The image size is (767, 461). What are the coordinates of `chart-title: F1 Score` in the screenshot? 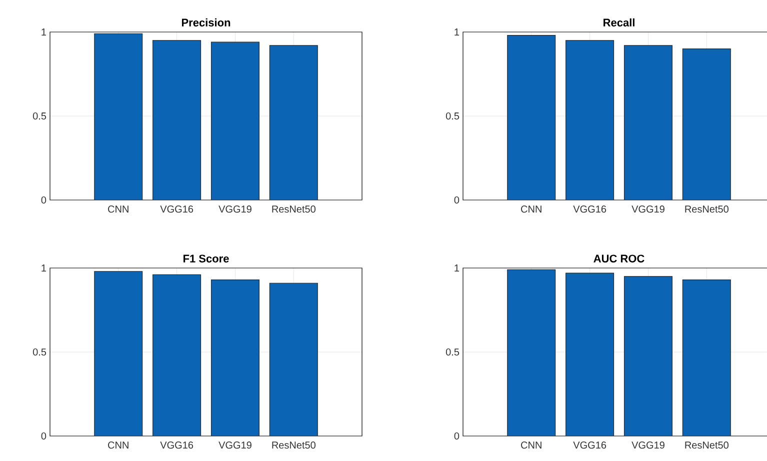 It's located at (206, 258).